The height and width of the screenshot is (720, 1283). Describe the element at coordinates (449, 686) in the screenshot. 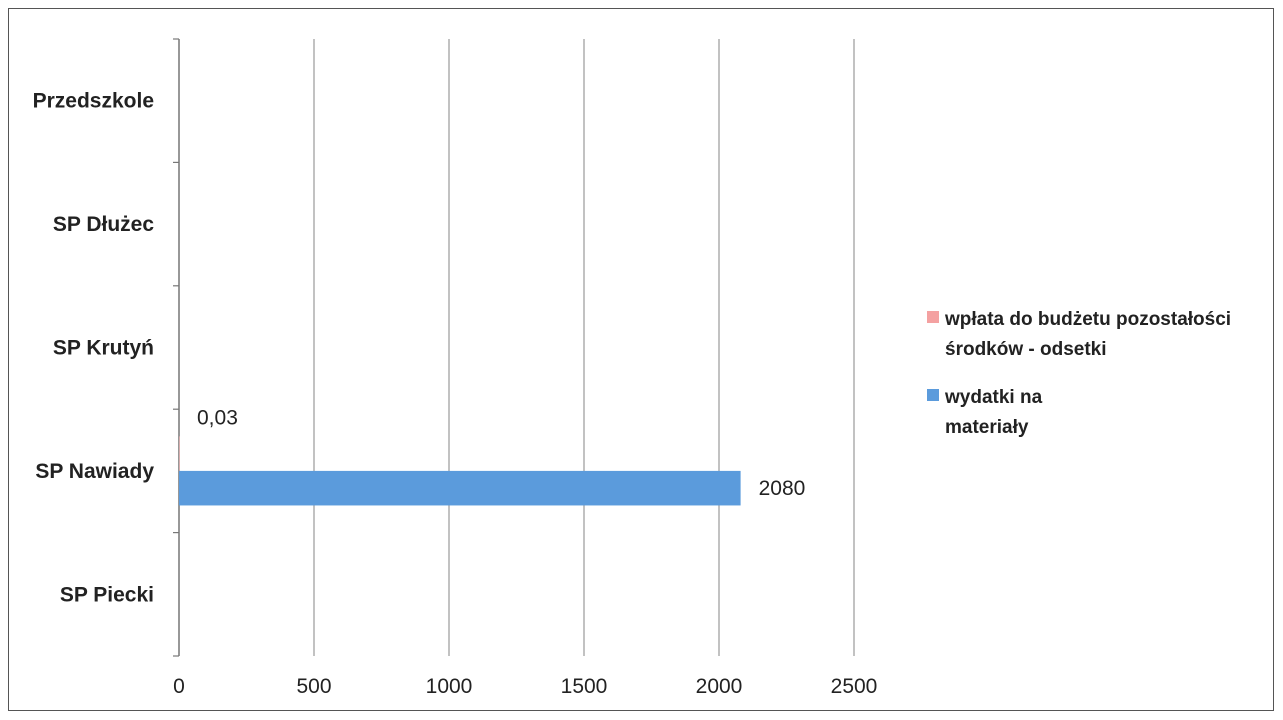

I see `x-tick-label: 1000` at that location.